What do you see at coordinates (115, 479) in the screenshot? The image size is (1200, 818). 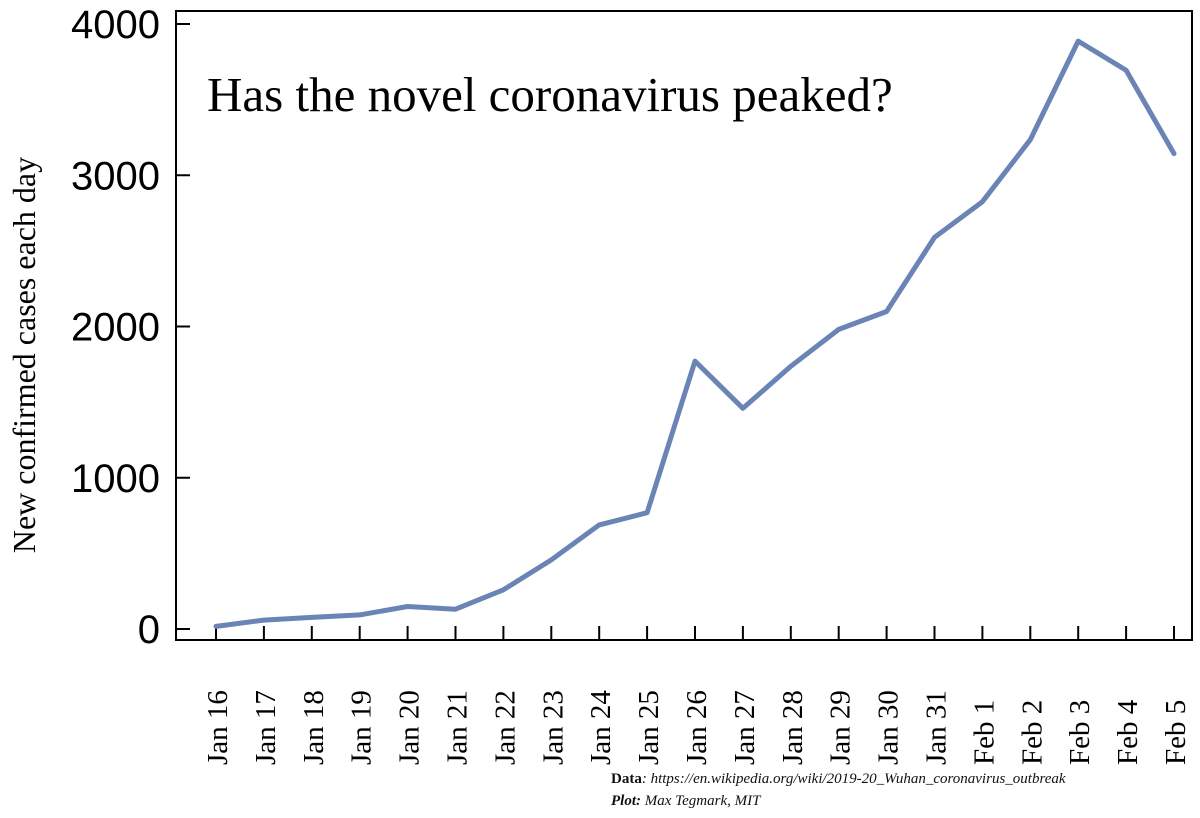 I see `y-tick-label: 1000` at bounding box center [115, 479].